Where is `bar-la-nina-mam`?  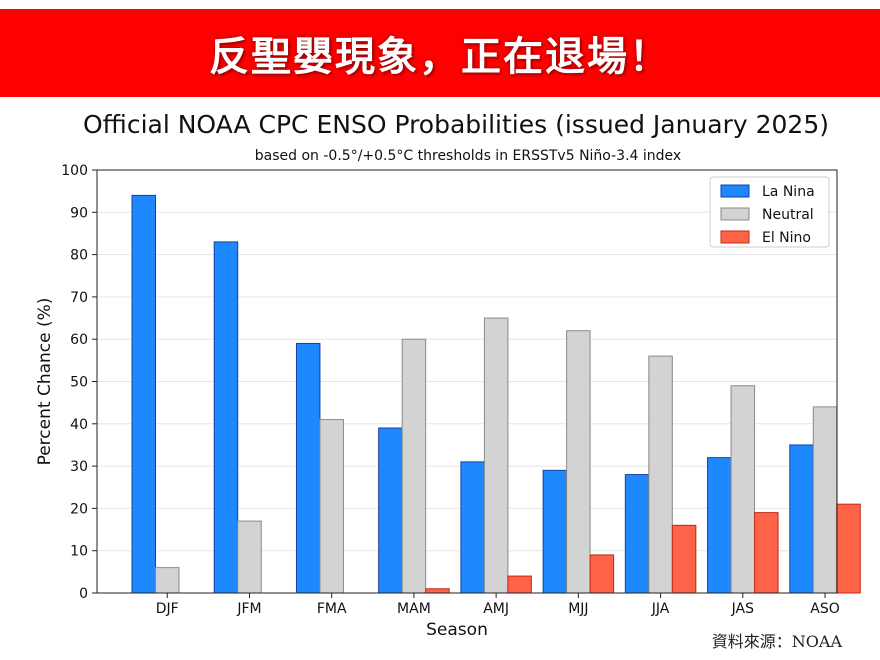
bar-la-nina-mam is located at coordinates (390, 510).